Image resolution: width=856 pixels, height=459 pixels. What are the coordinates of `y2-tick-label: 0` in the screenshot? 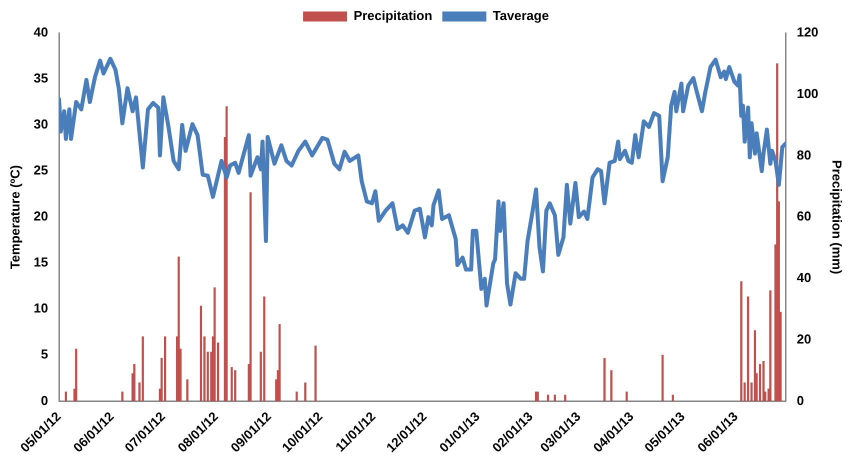 It's located at (800, 400).